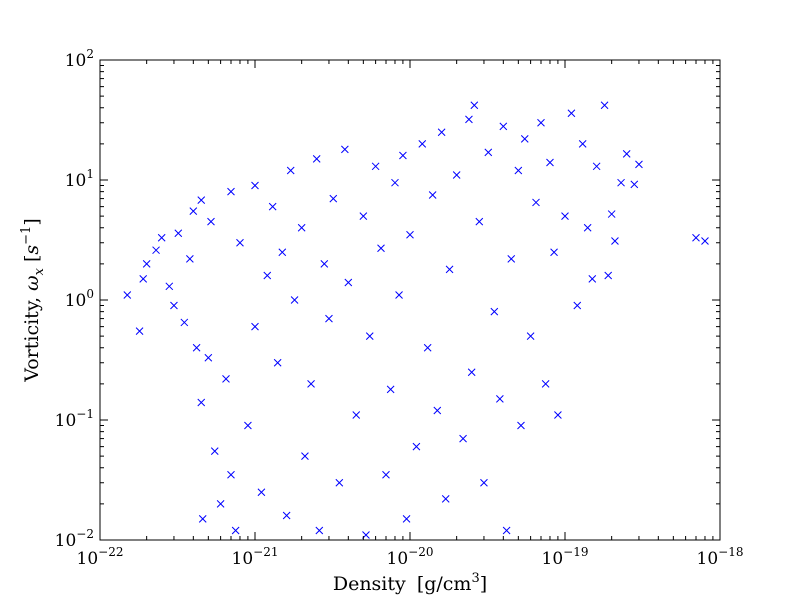 This screenshot has width=800, height=600. Describe the element at coordinates (100, 557) in the screenshot. I see `tick-label: 10⁻²²` at that location.